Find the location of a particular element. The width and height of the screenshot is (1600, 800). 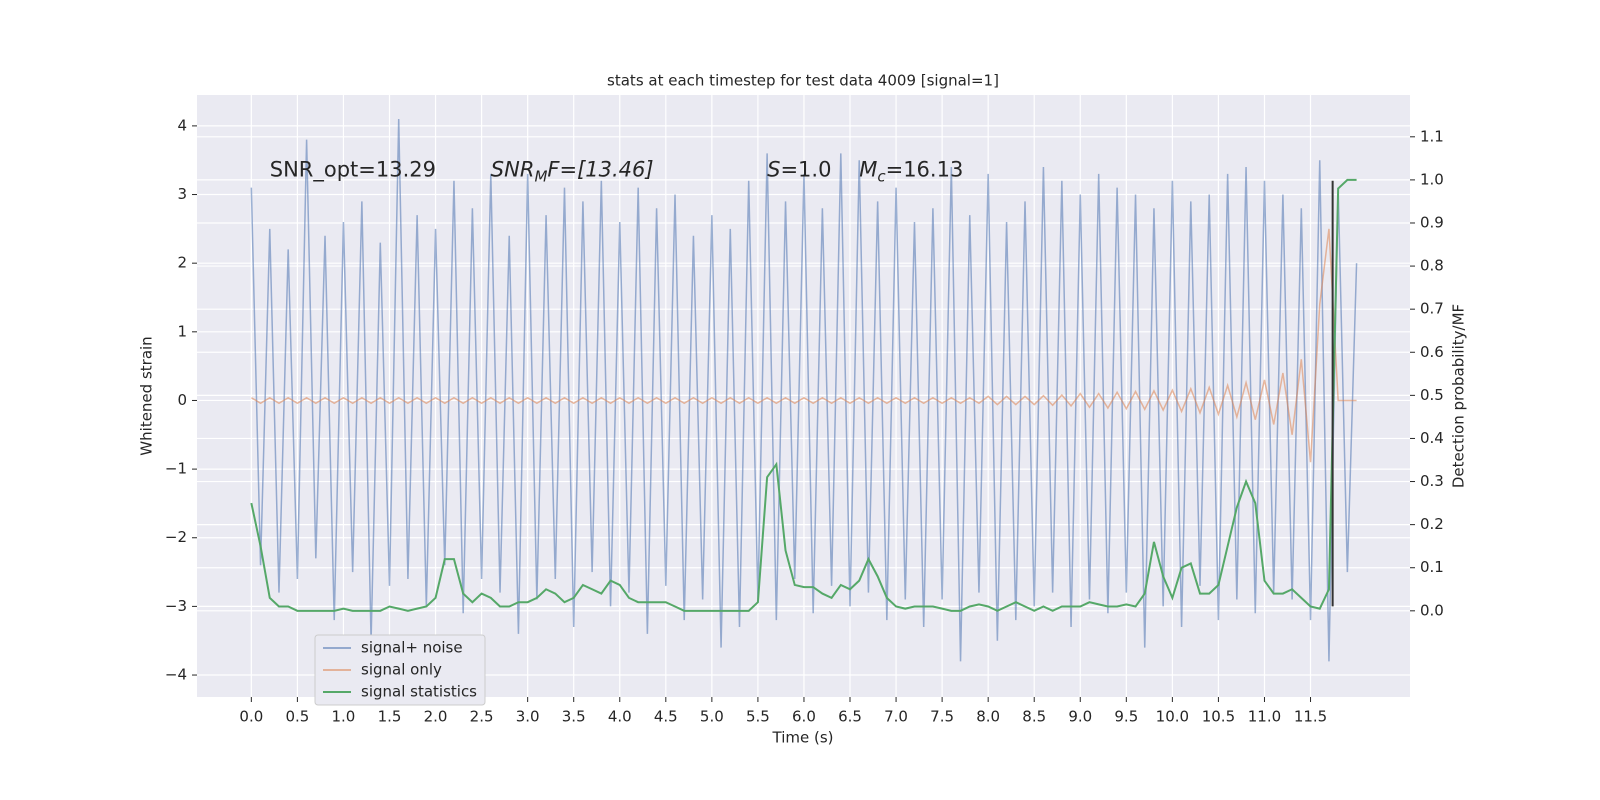

x-tick-label: 6.5 is located at coordinates (850, 717).